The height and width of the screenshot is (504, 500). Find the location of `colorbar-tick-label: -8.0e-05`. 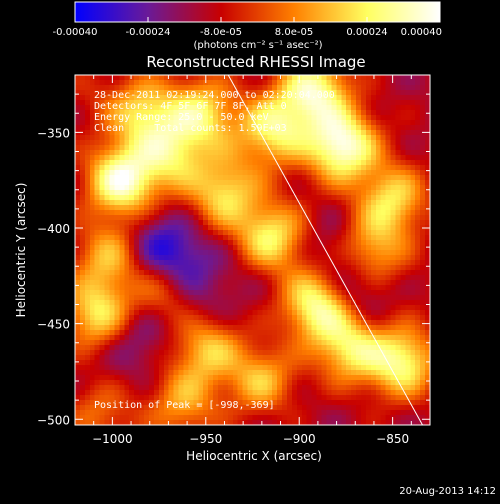

colorbar-tick-label: -8.0e-05 is located at coordinates (221, 32).